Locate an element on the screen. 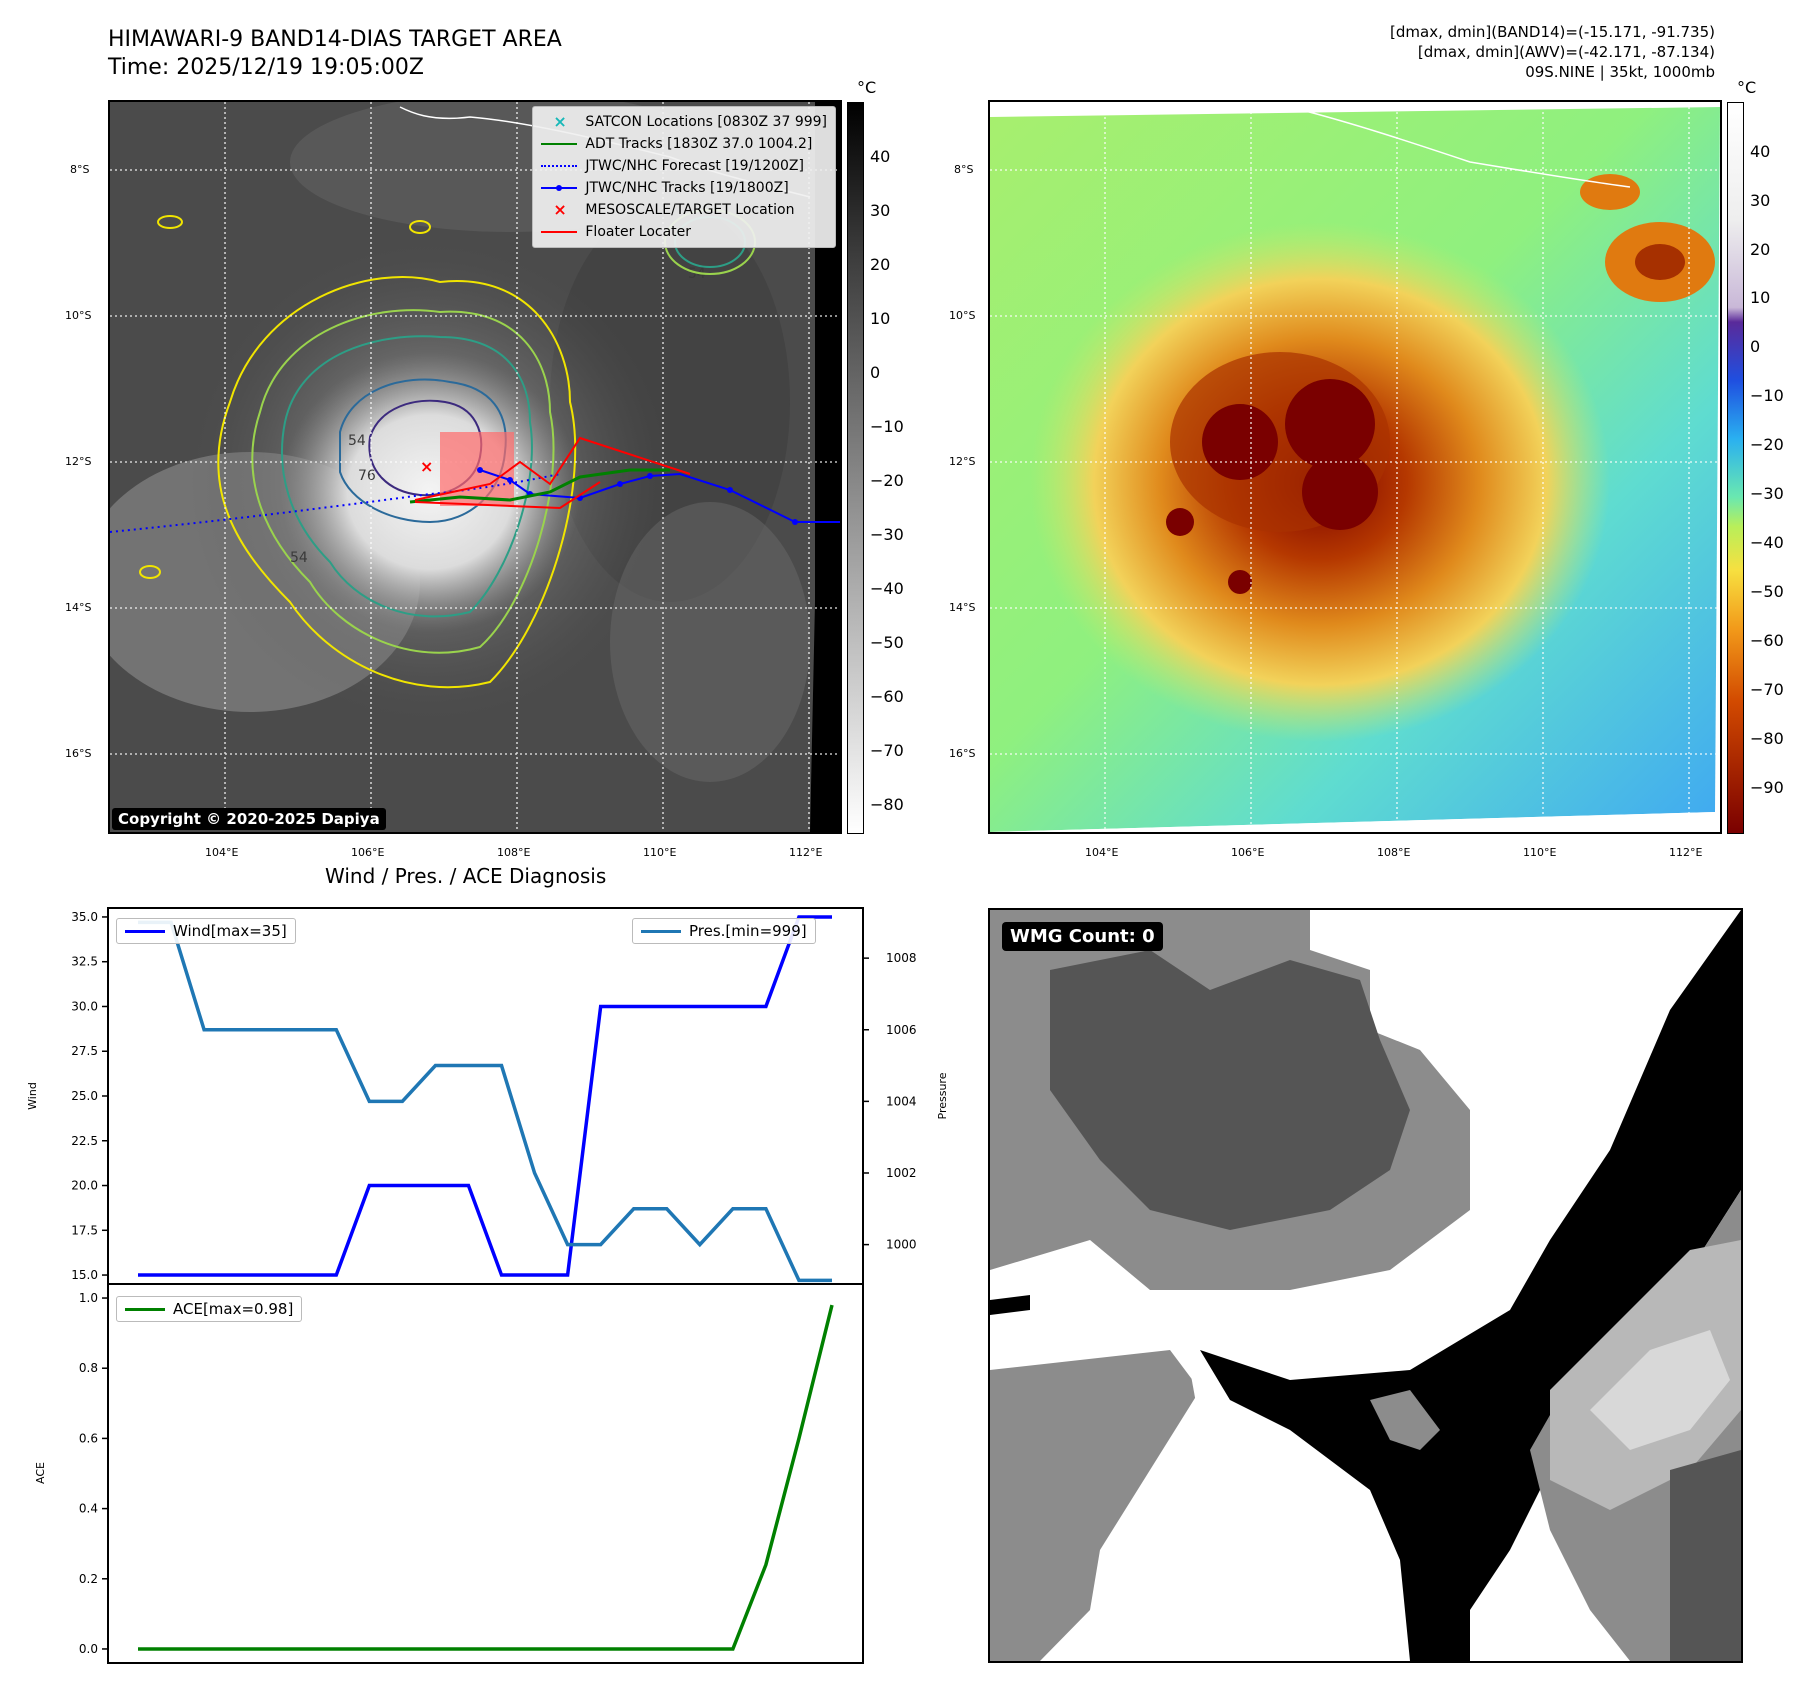  pressure-tick-1-label: 1006 is located at coordinates (901, 1030).